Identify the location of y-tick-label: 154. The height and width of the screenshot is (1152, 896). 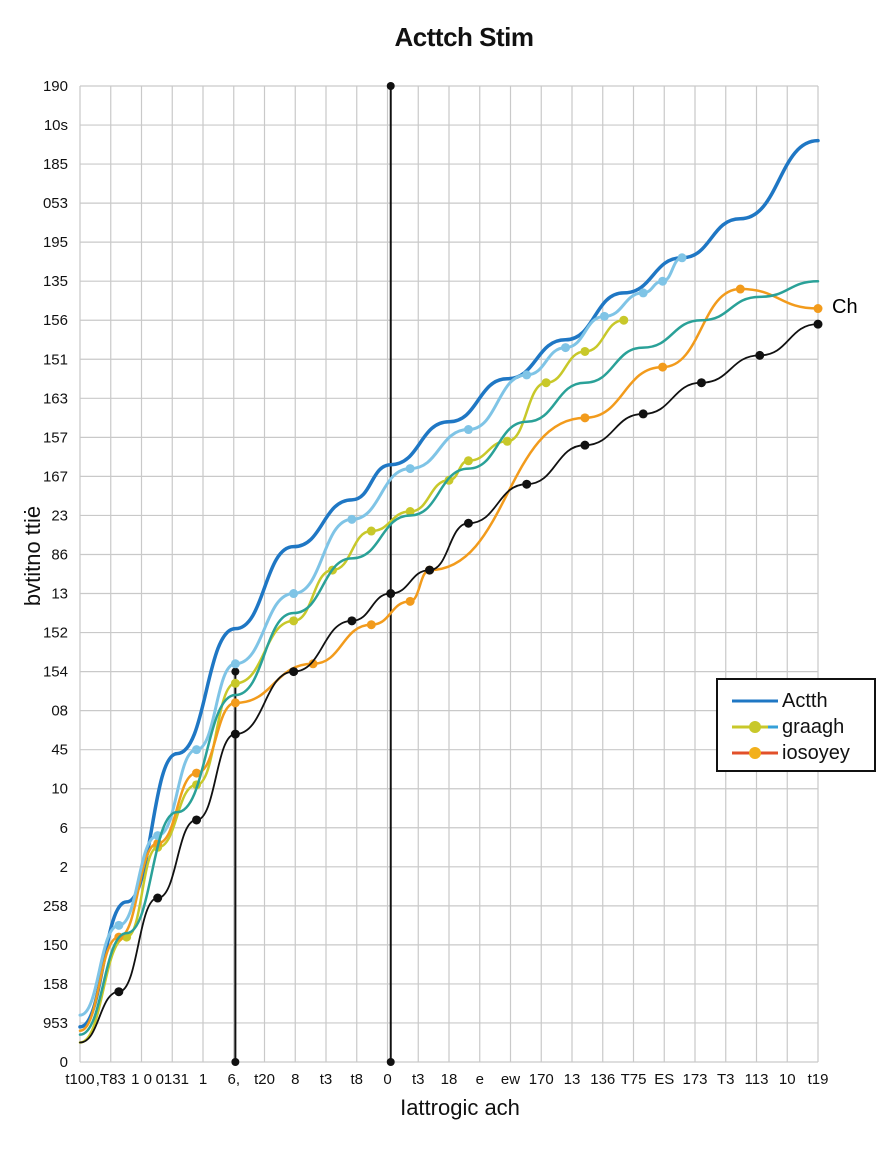
(55, 672).